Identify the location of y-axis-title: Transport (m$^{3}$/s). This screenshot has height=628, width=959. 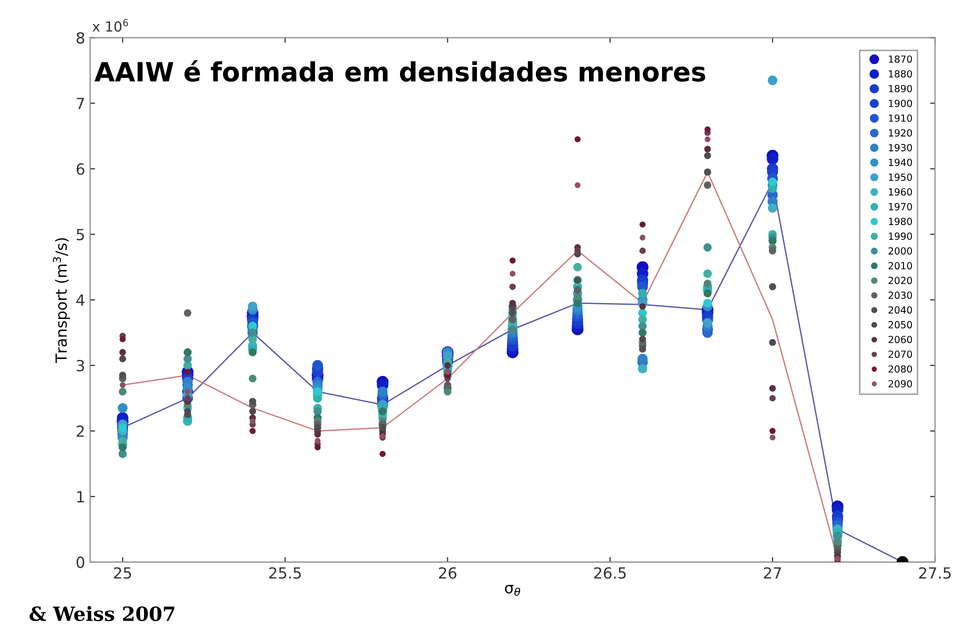
(61, 301).